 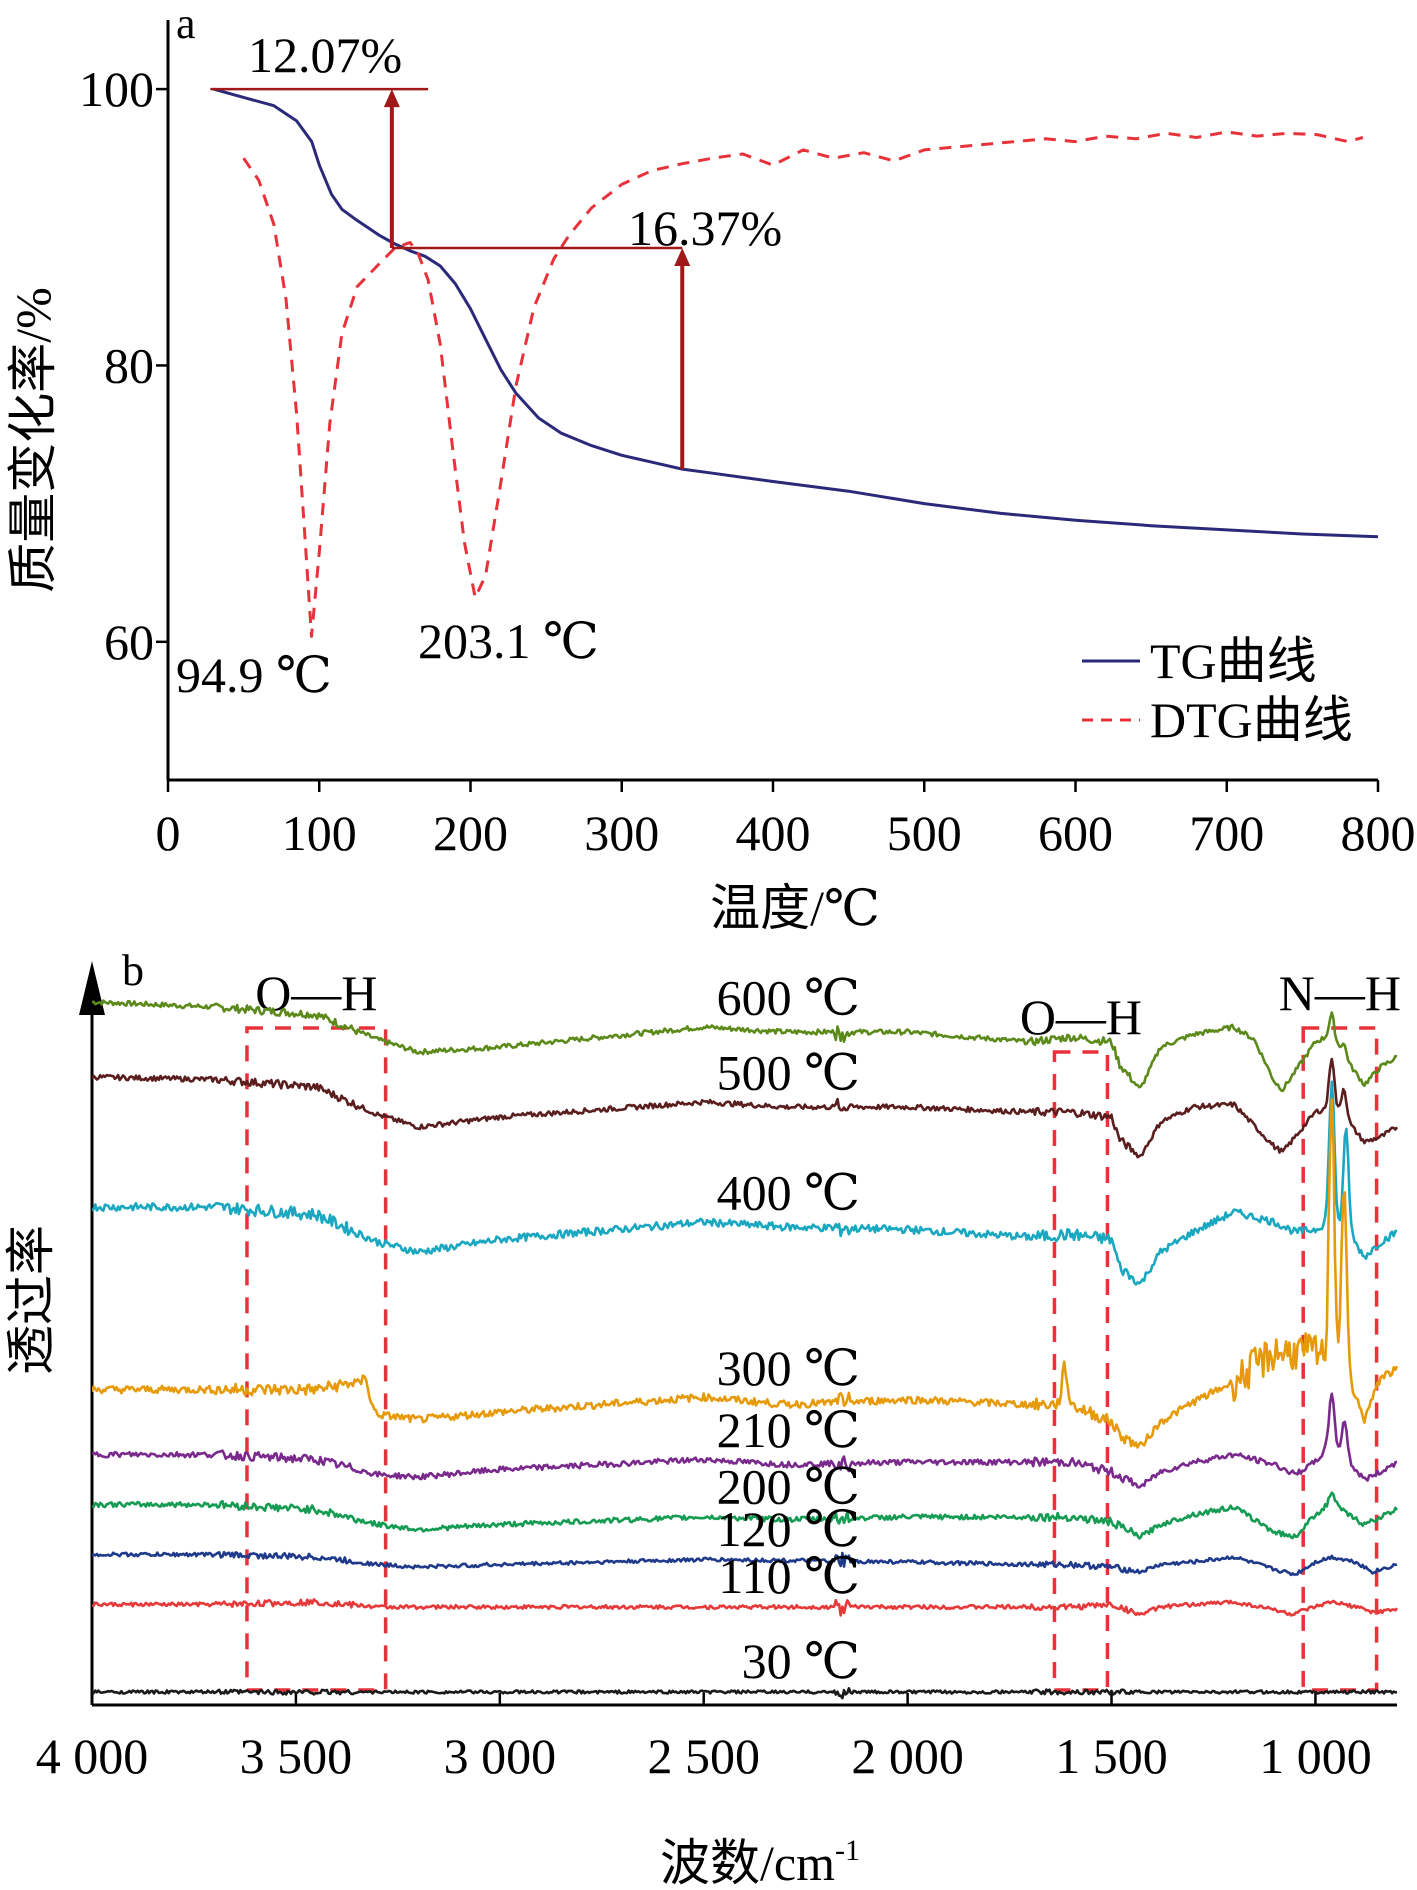 I want to click on ftir-series-label: 110 ℃, so click(x=789, y=1576).